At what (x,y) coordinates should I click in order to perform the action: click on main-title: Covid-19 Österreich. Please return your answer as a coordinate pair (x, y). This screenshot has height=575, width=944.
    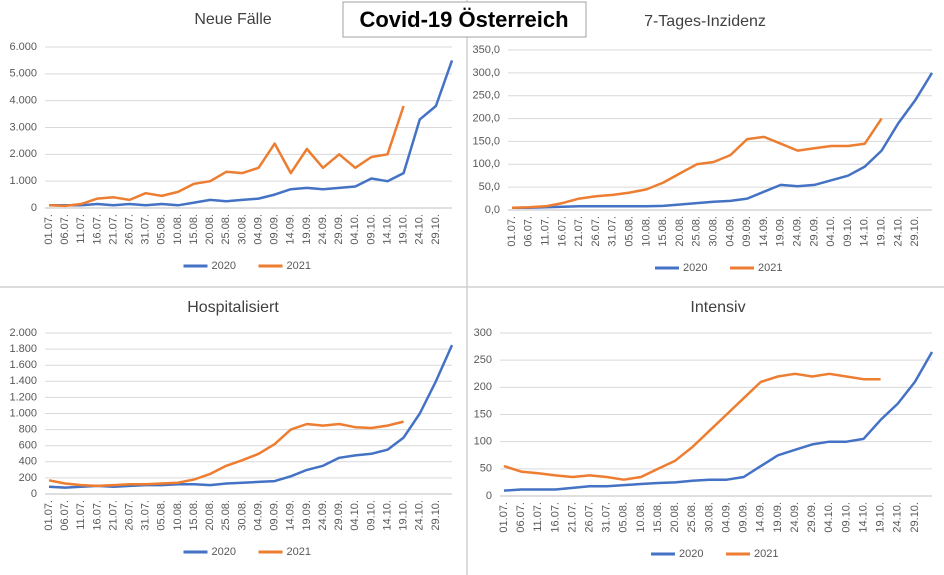
    Looking at the image, I should click on (463, 19).